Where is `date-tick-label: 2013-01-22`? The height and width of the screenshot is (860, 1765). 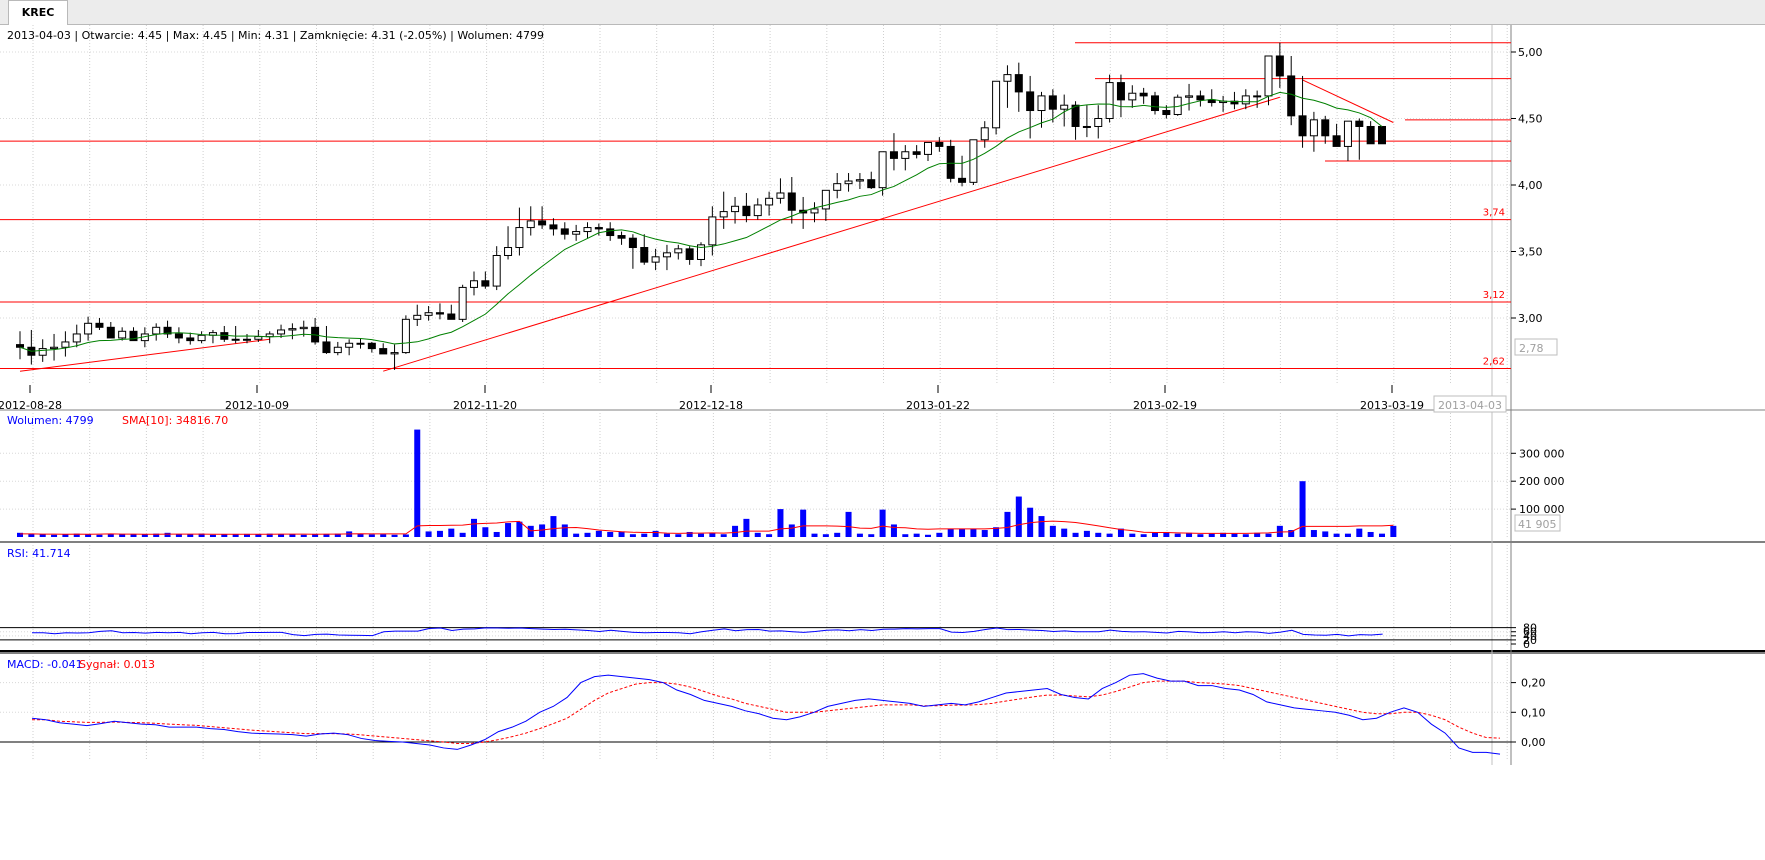
date-tick-label: 2013-01-22 is located at coordinates (938, 405).